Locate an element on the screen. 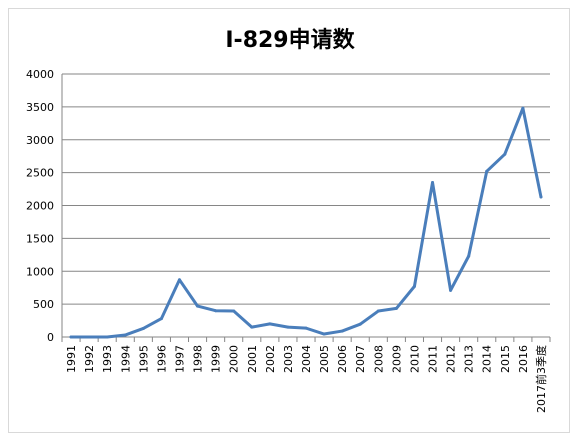  chart-title: I-829申请数 is located at coordinates (290, 40).